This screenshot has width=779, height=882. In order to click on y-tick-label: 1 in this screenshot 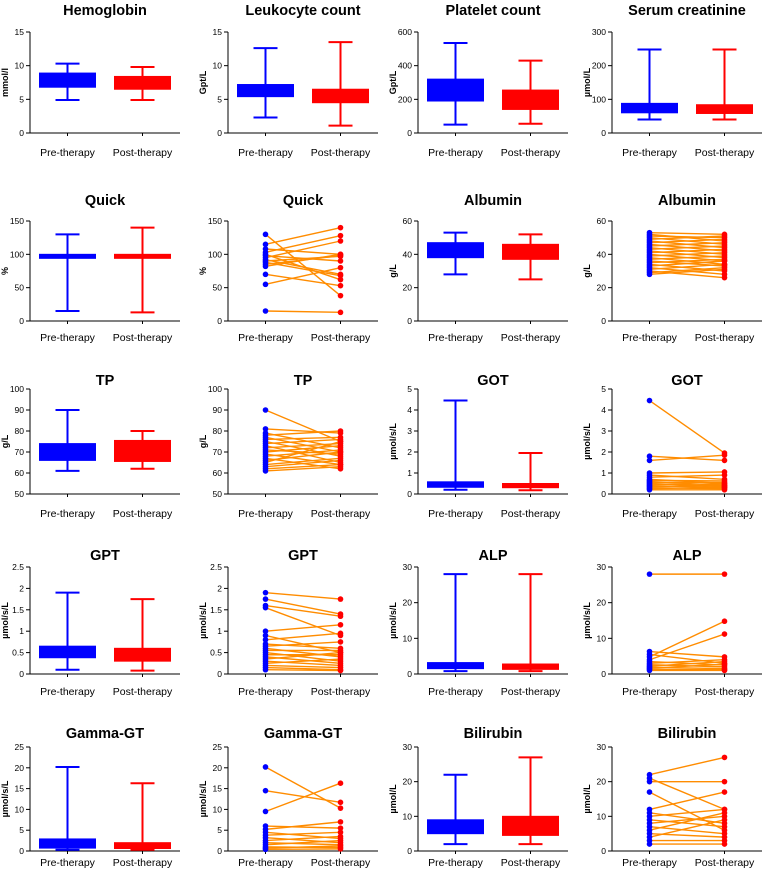, I will do `click(603, 473)`.